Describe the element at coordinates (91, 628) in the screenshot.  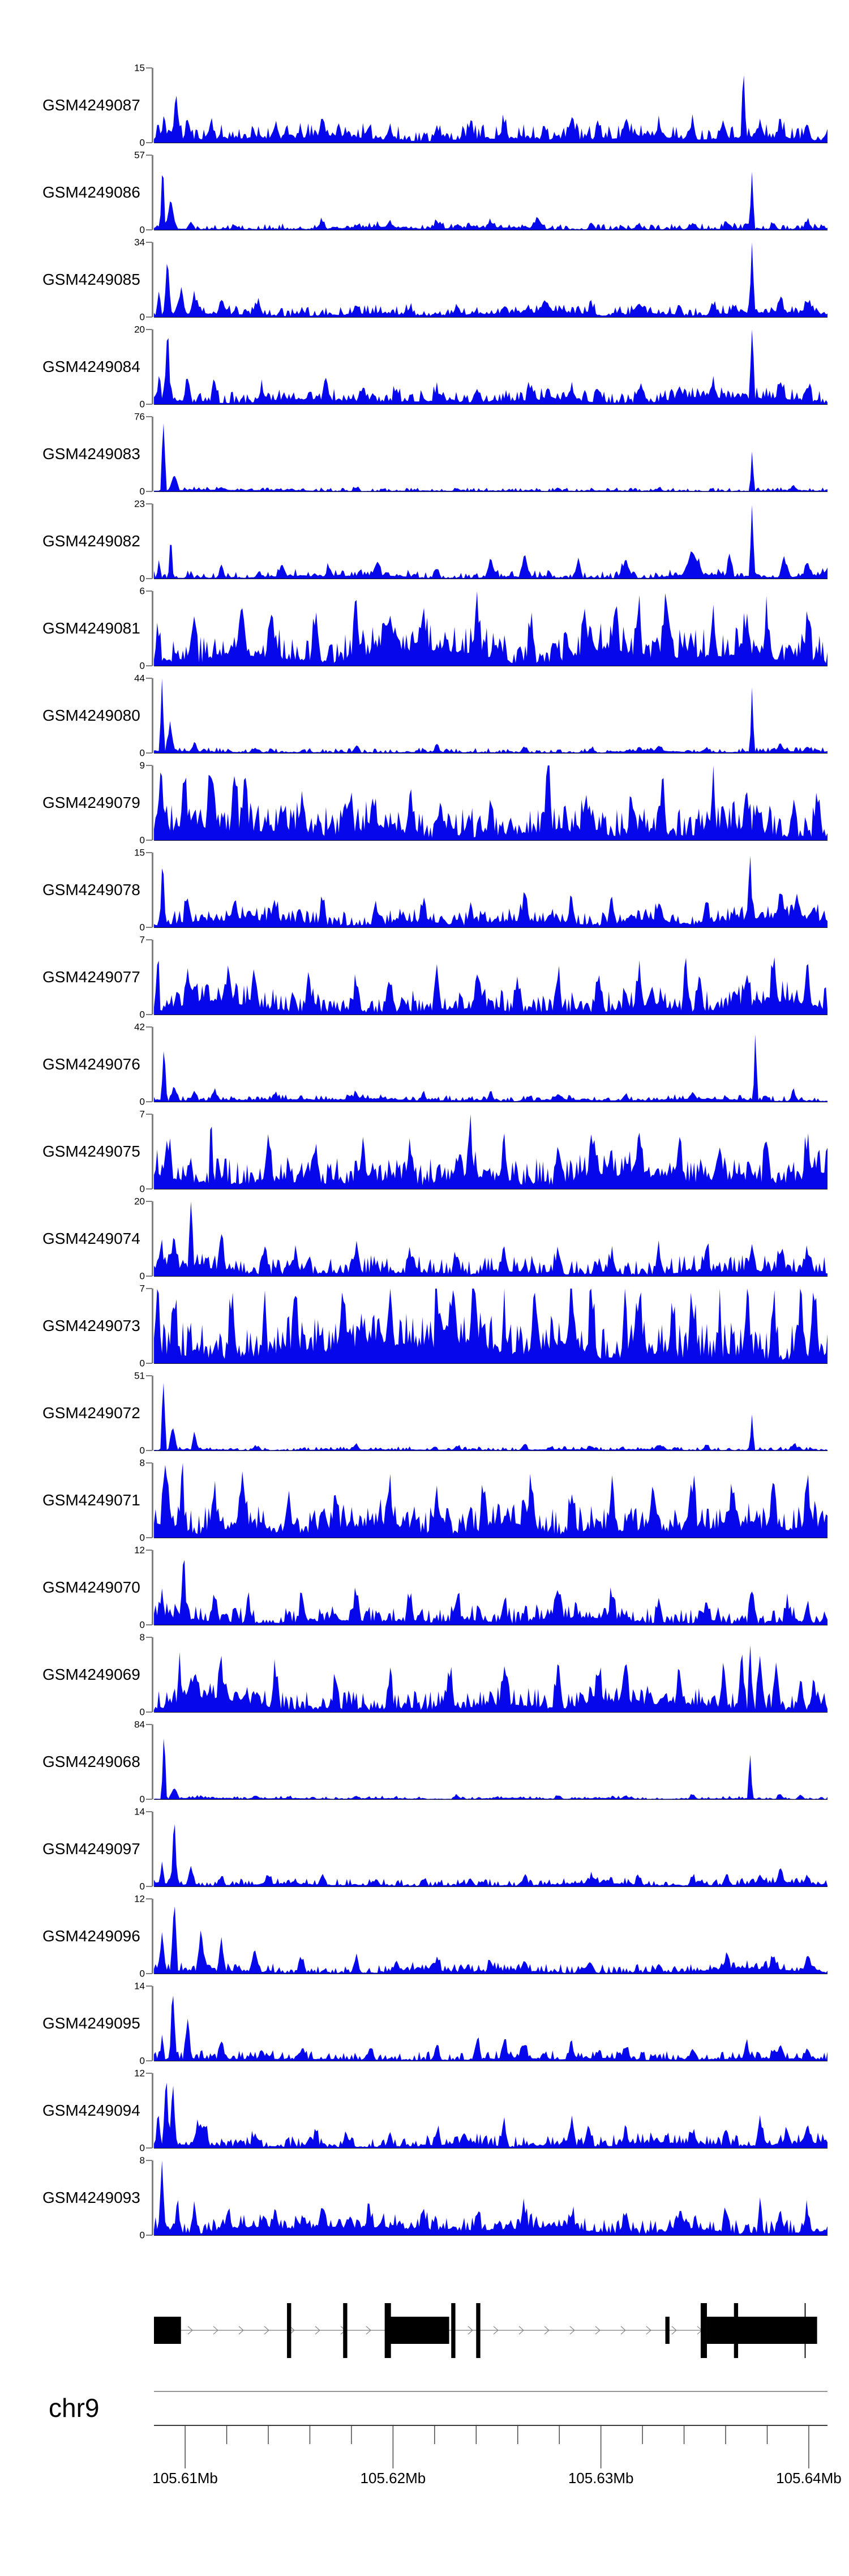
I see `track-label: GSM4249081` at that location.